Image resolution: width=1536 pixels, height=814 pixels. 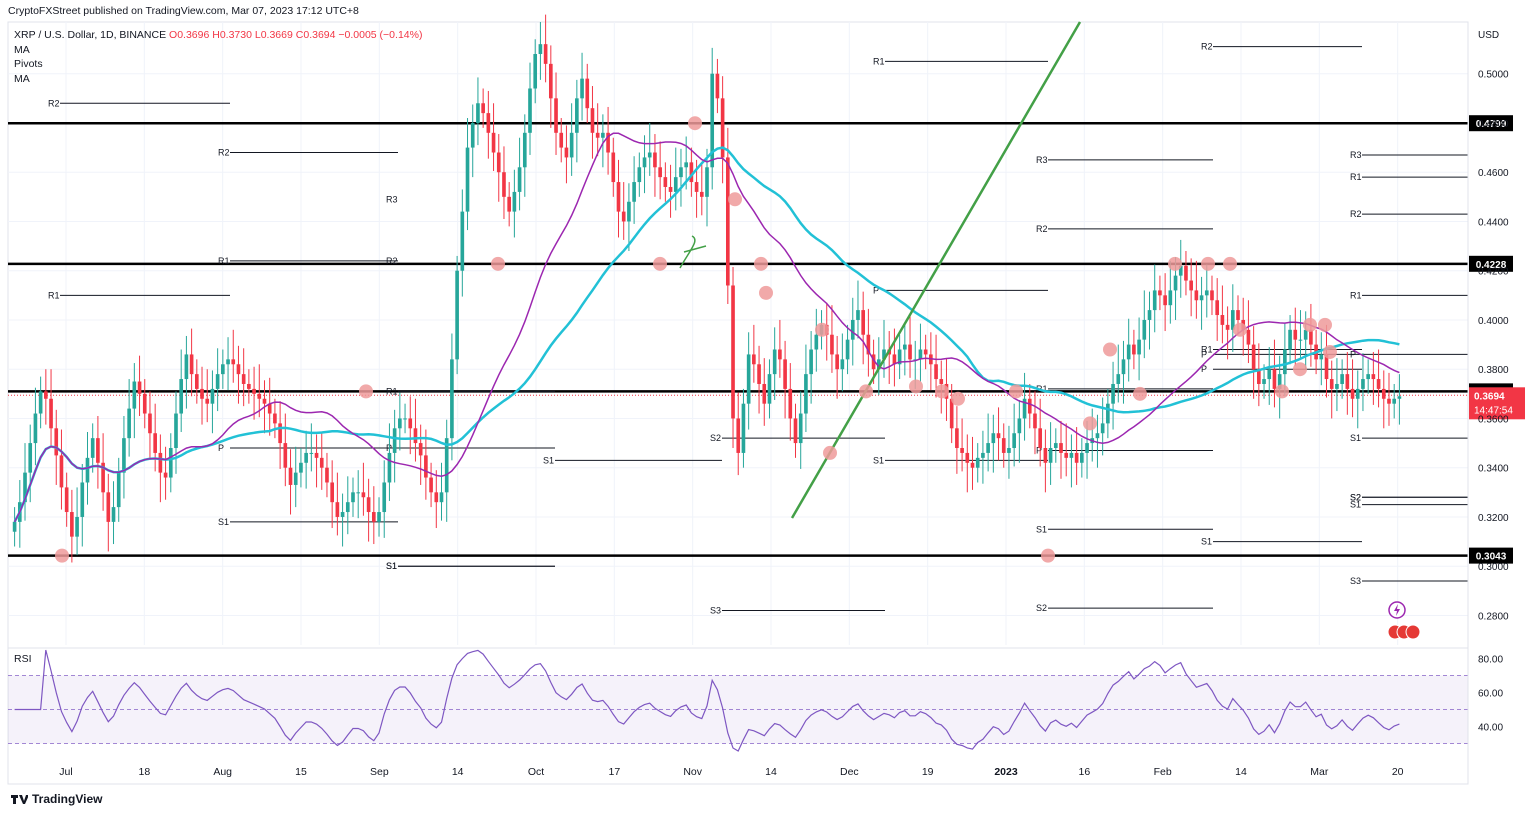 I want to click on indicator-ma-1: MA, so click(x=22, y=49).